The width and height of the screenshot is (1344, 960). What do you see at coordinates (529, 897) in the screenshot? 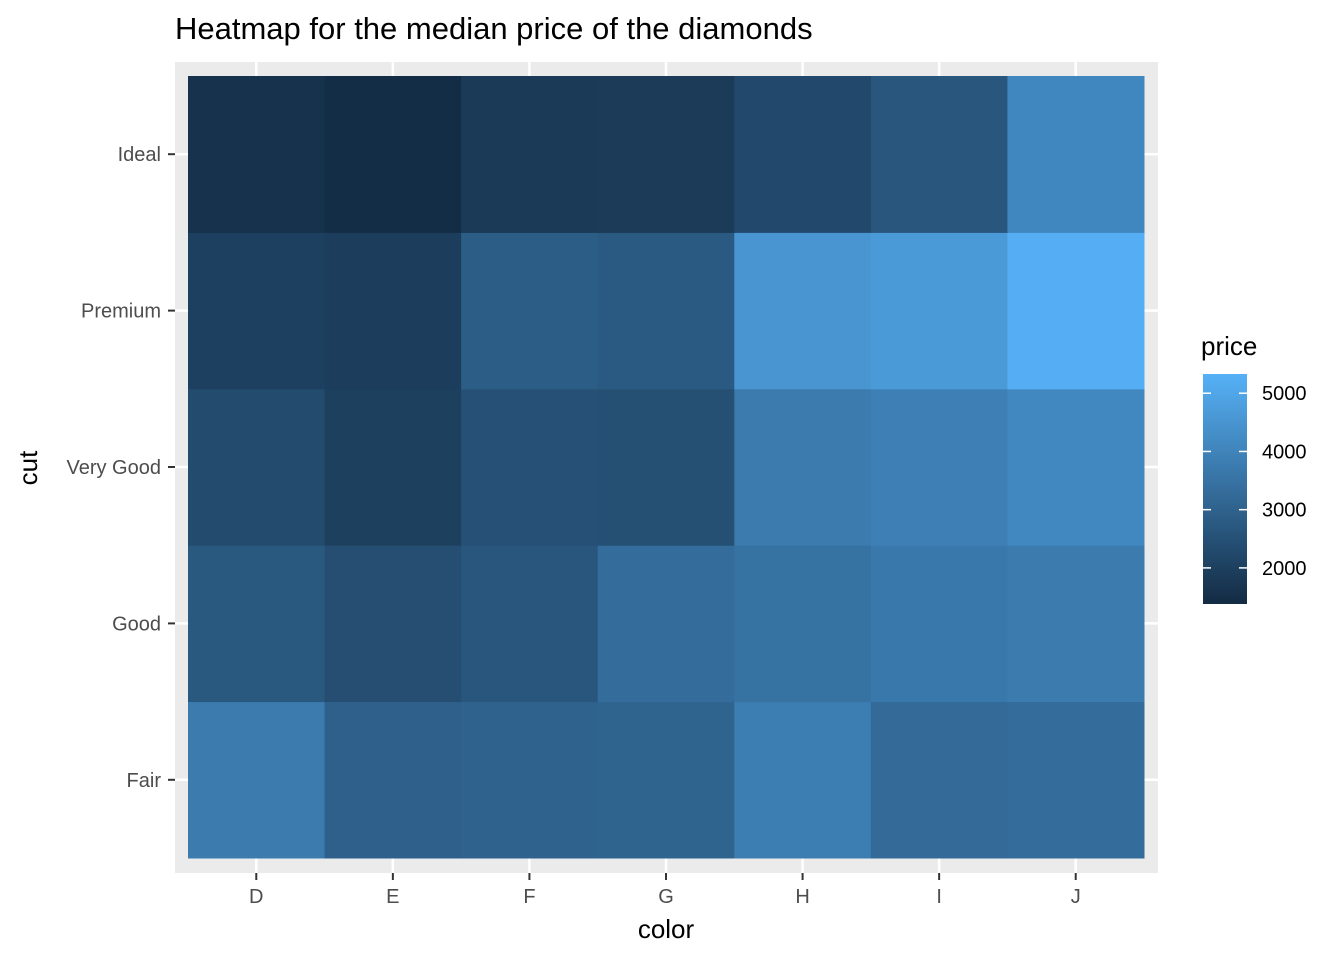
I see `x-tick-label-f: F` at bounding box center [529, 897].